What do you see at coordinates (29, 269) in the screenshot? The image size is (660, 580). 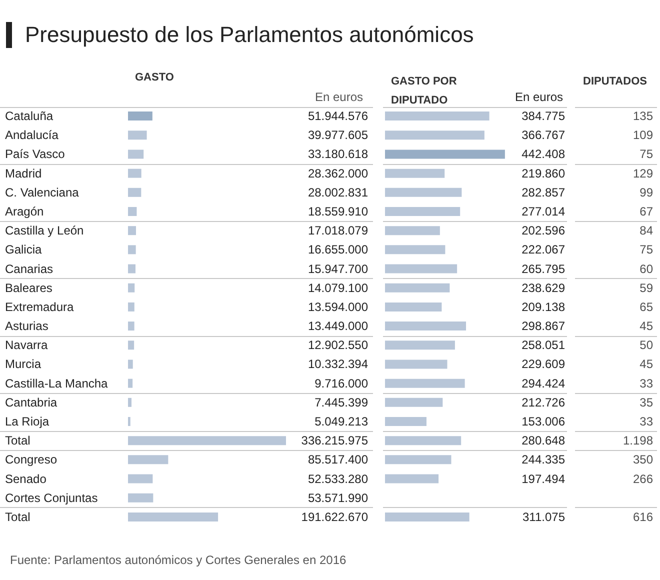 I see `y-tick-label: Canarias` at bounding box center [29, 269].